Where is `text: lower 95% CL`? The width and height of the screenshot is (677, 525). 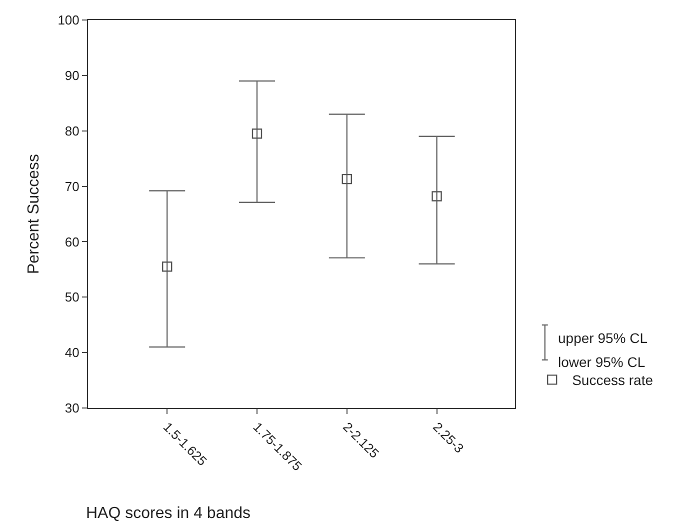
text: lower 95% CL is located at coordinates (602, 362).